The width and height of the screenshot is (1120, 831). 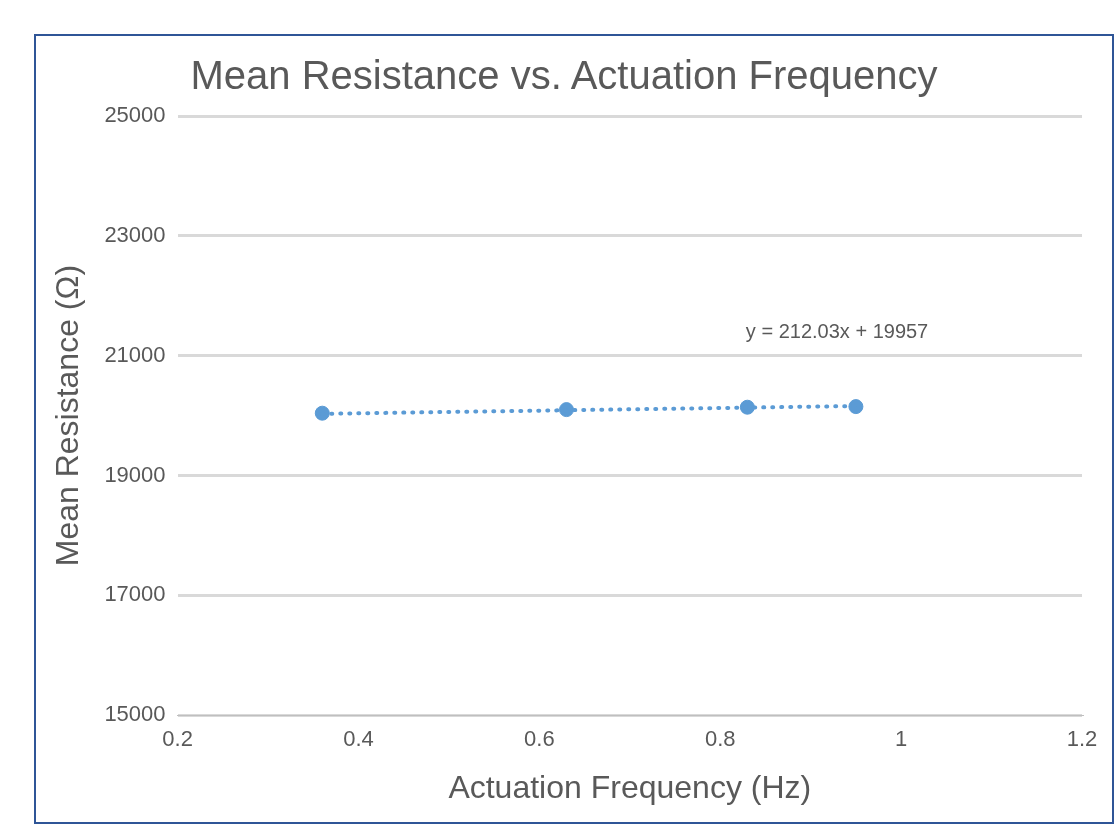 I want to click on x-tick-label: 1, so click(x=901, y=739).